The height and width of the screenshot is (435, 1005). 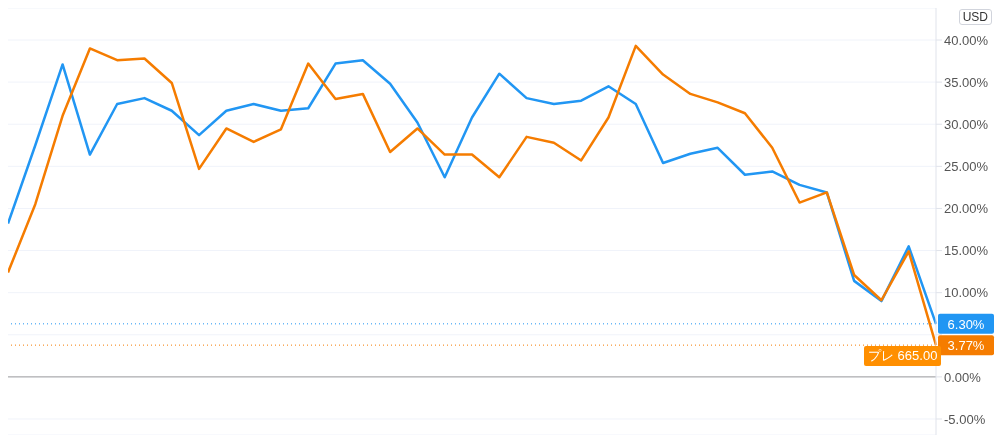 I want to click on data-label: 6.30%, so click(x=966, y=324).